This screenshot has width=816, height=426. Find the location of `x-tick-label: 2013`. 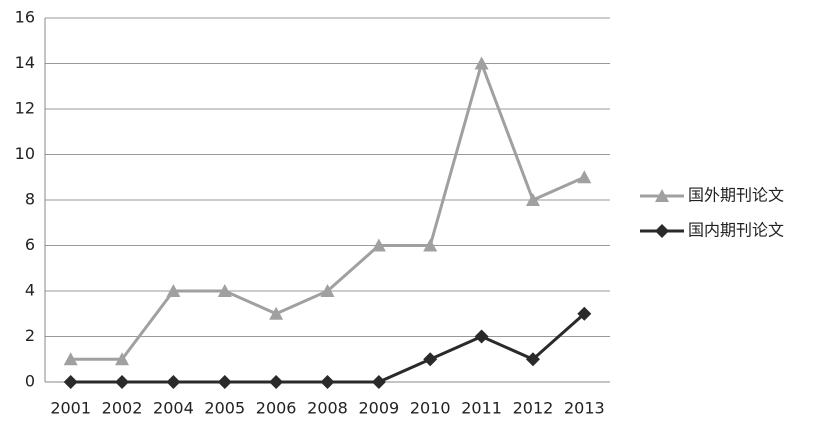

x-tick-label: 2013 is located at coordinates (584, 408).